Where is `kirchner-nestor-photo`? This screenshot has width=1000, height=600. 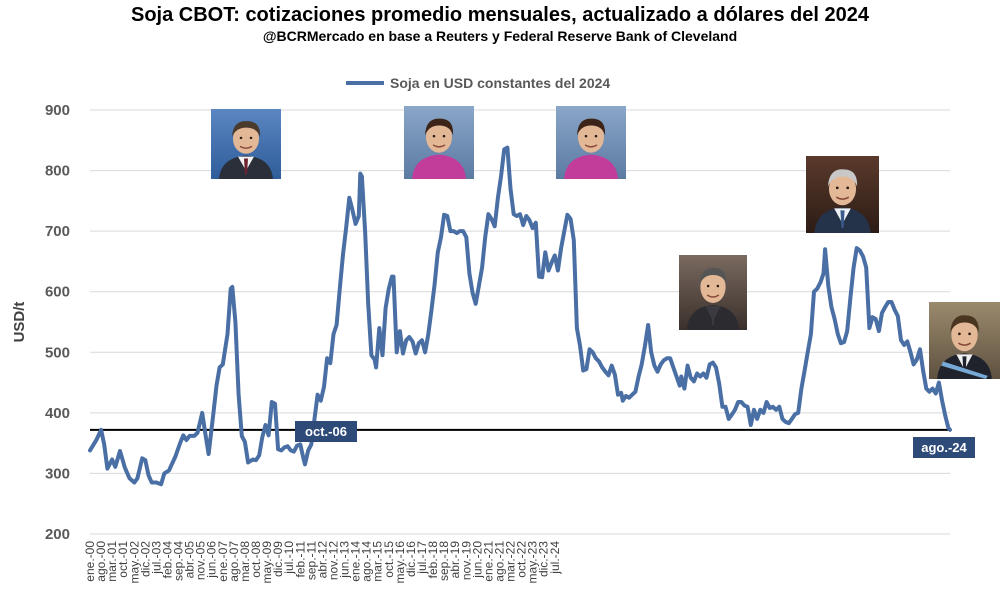 kirchner-nestor-photo is located at coordinates (246, 144).